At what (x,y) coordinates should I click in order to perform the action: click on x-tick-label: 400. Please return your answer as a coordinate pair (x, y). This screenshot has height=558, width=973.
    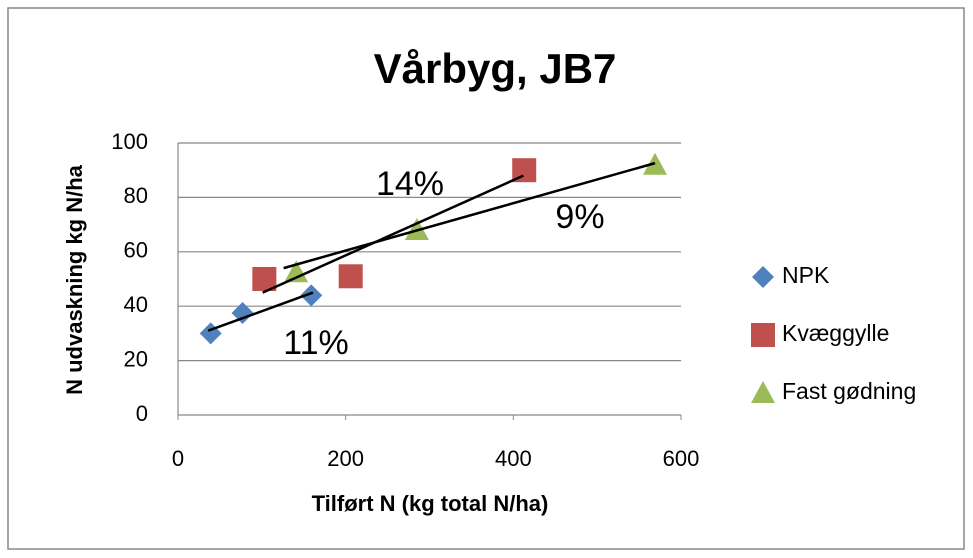
    Looking at the image, I should click on (513, 458).